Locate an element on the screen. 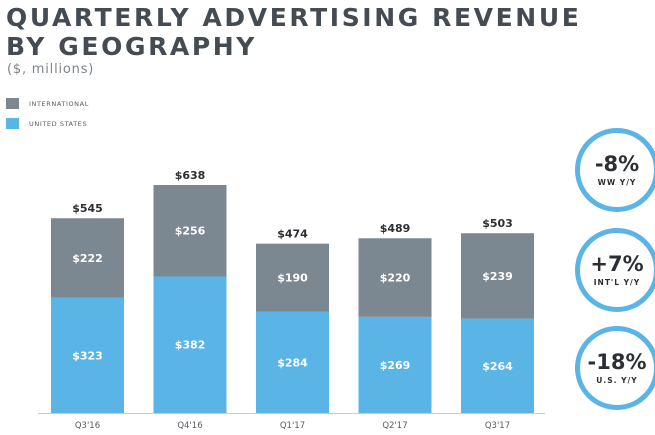 The image size is (655, 435). chart-title-line-2: BY GEOGRAPHY is located at coordinates (132, 46).